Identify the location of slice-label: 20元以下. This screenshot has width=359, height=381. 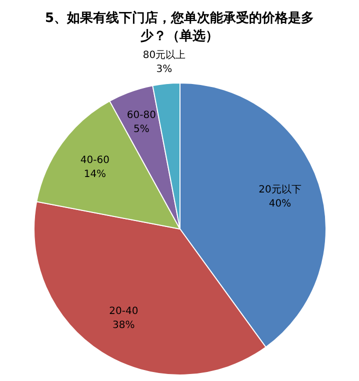
(280, 190).